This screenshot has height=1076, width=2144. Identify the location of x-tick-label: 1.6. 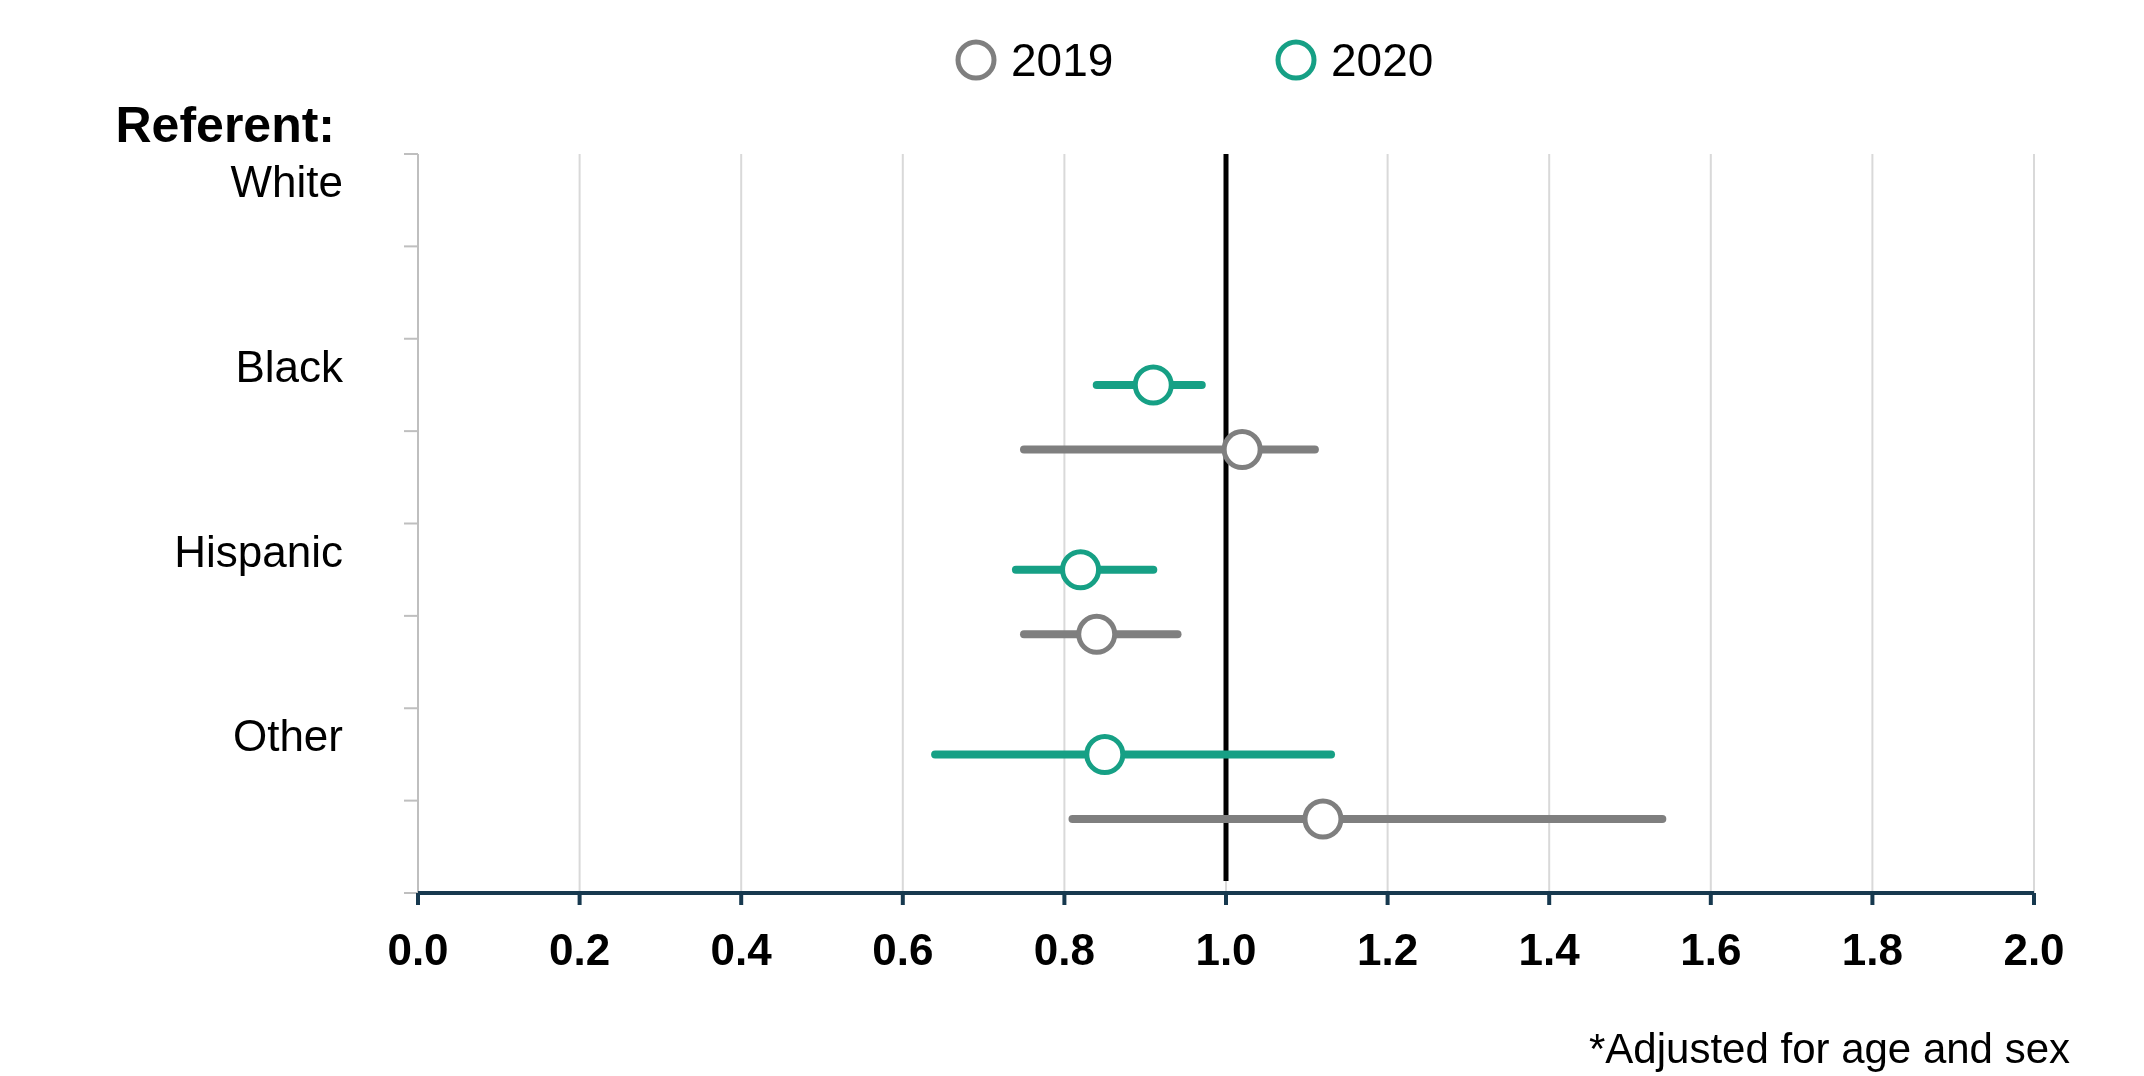
(1711, 949).